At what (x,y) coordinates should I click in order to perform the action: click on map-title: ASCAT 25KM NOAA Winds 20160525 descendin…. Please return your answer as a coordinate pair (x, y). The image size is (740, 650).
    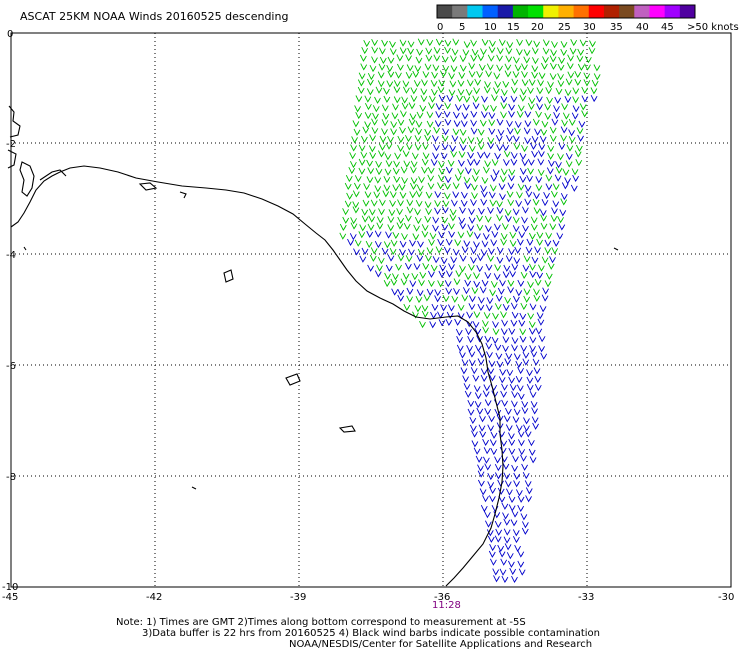
    Looking at the image, I should click on (154, 16).